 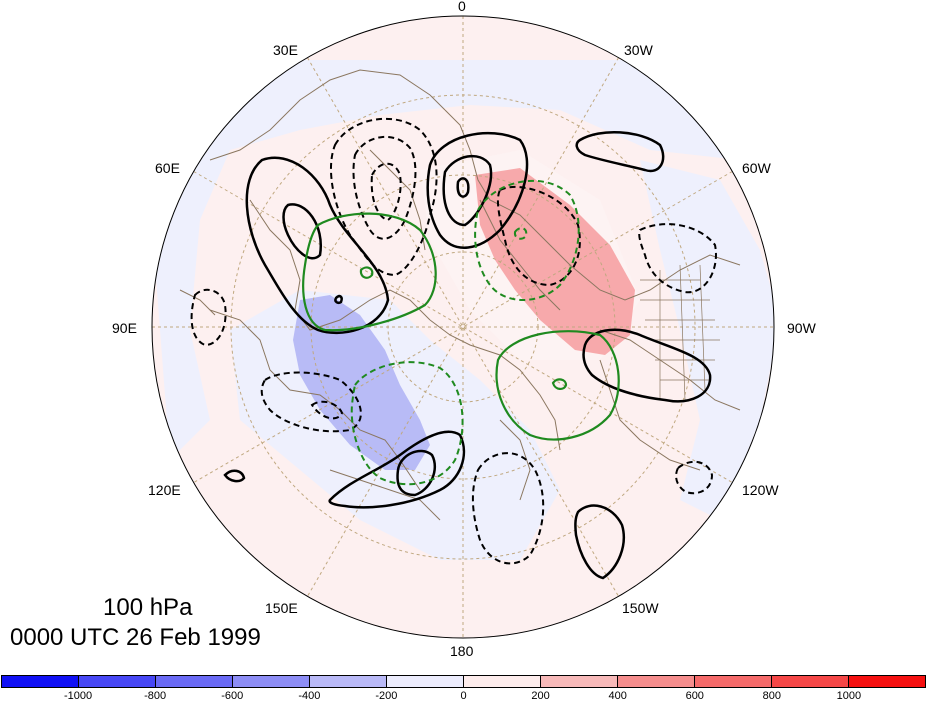 What do you see at coordinates (462, 651) in the screenshot?
I see `lon-label-180: 180` at bounding box center [462, 651].